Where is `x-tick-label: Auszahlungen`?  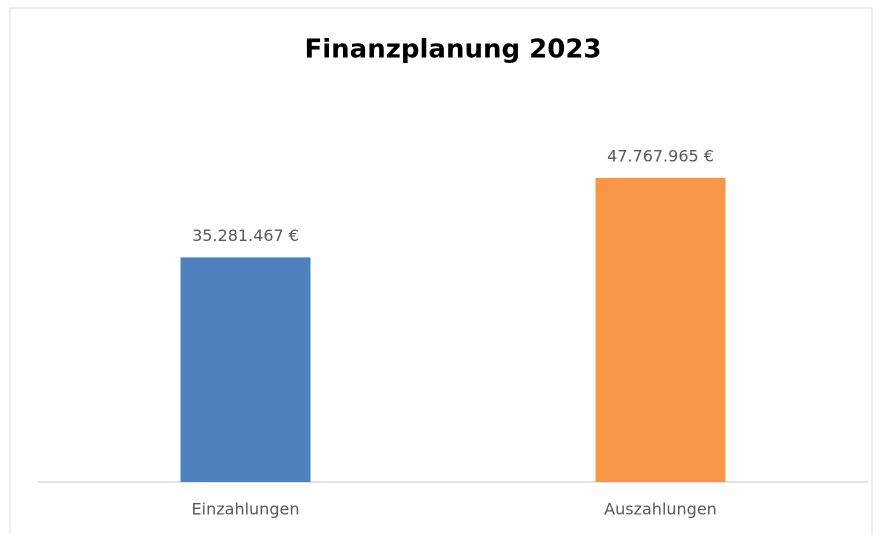 x-tick-label: Auszahlungen is located at coordinates (660, 509).